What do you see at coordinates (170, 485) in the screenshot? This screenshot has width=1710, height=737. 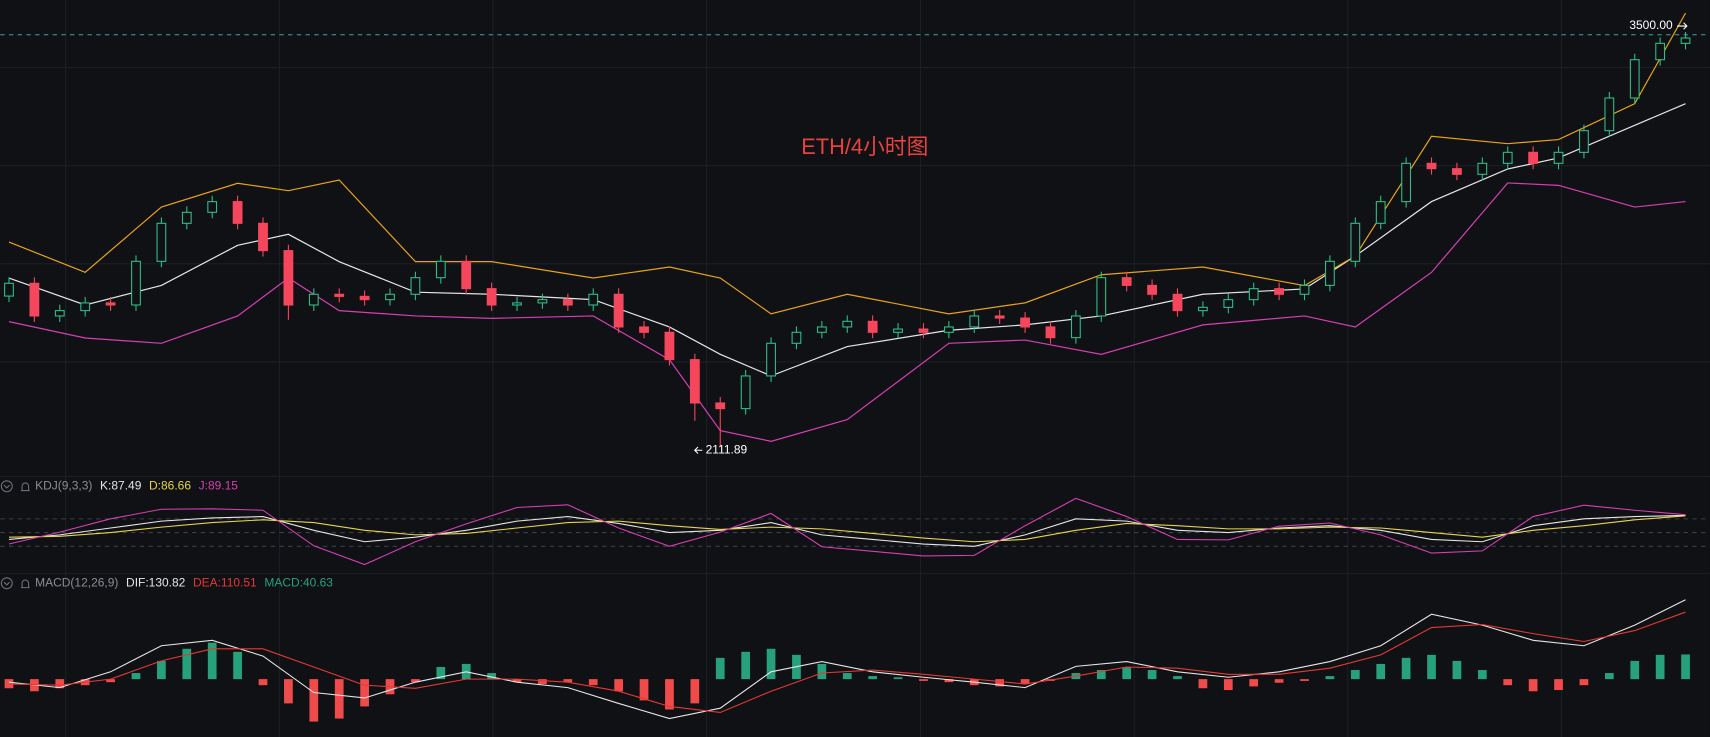 I see `indicator-label: D:86.66` at bounding box center [170, 485].